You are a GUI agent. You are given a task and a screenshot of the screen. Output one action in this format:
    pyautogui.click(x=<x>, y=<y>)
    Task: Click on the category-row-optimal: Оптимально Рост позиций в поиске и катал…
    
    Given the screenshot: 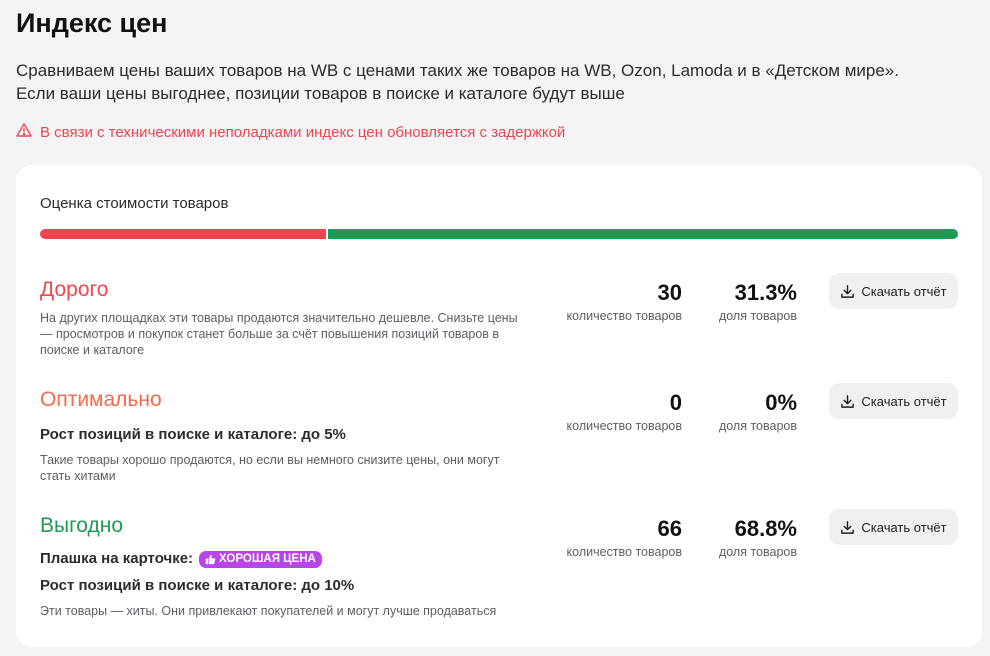 What is the action you would take?
    pyautogui.click(x=499, y=435)
    